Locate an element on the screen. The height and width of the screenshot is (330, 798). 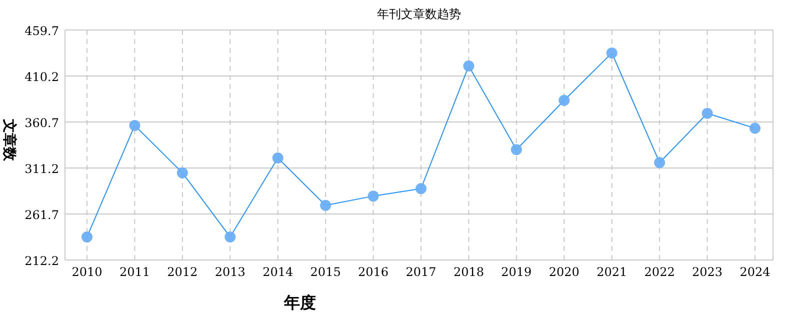
x-tick-label: 2017 is located at coordinates (421, 272).